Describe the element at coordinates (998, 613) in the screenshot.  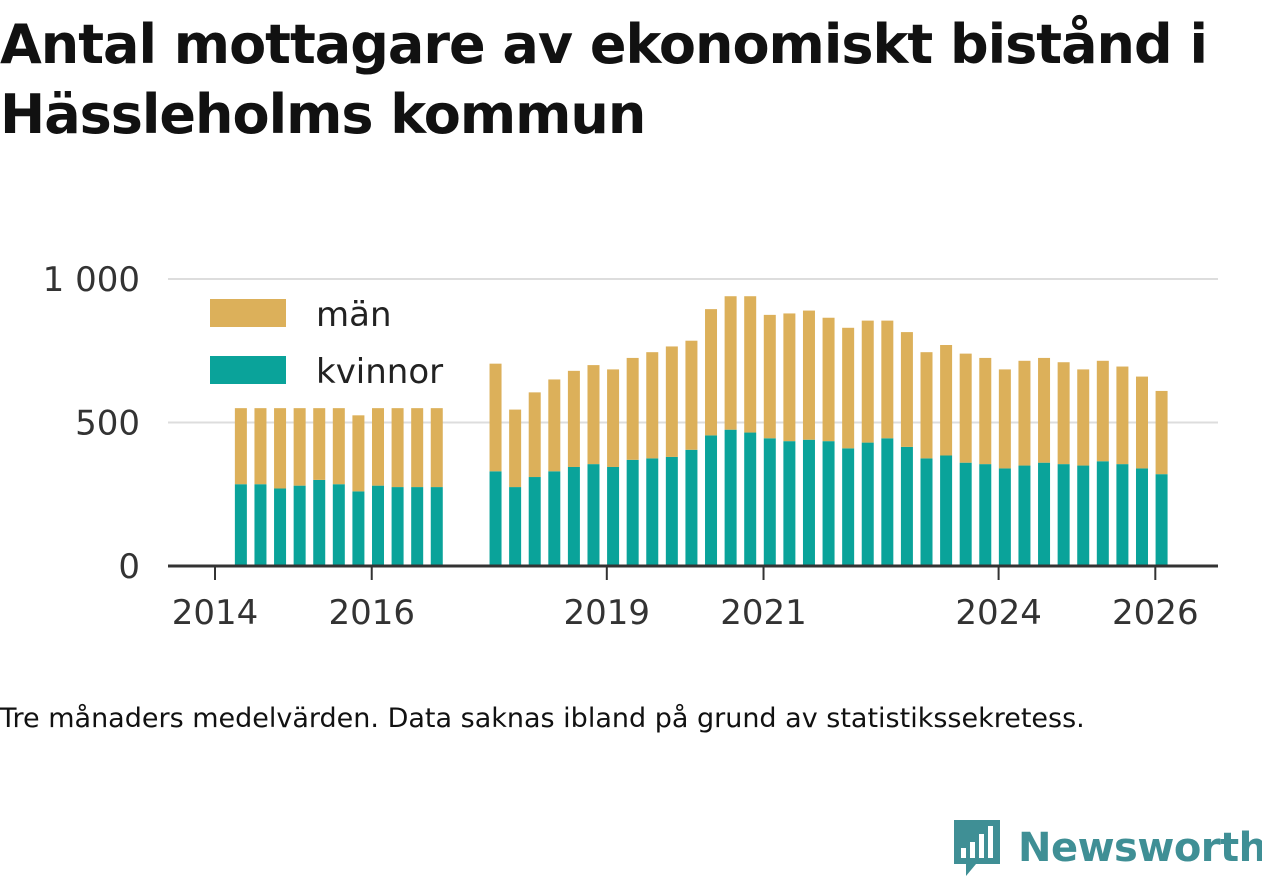
I see `x-tick-label: 2024` at that location.